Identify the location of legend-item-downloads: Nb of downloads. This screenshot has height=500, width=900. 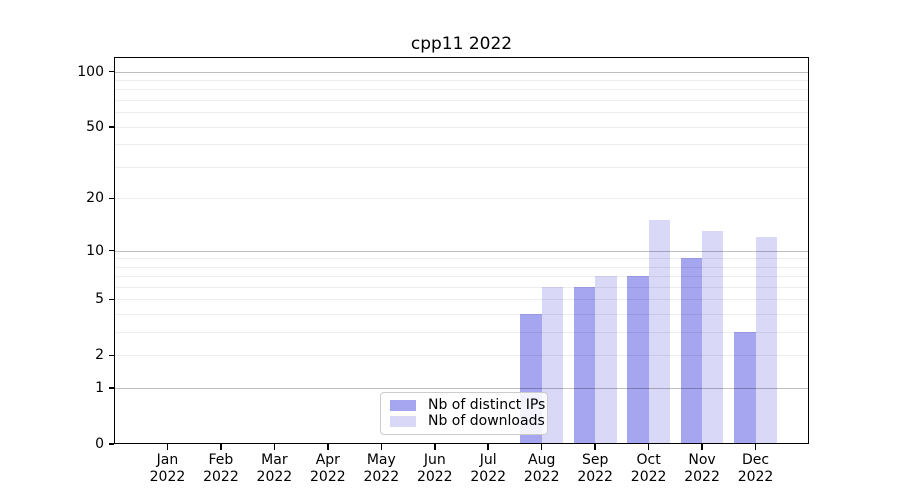
(467, 421).